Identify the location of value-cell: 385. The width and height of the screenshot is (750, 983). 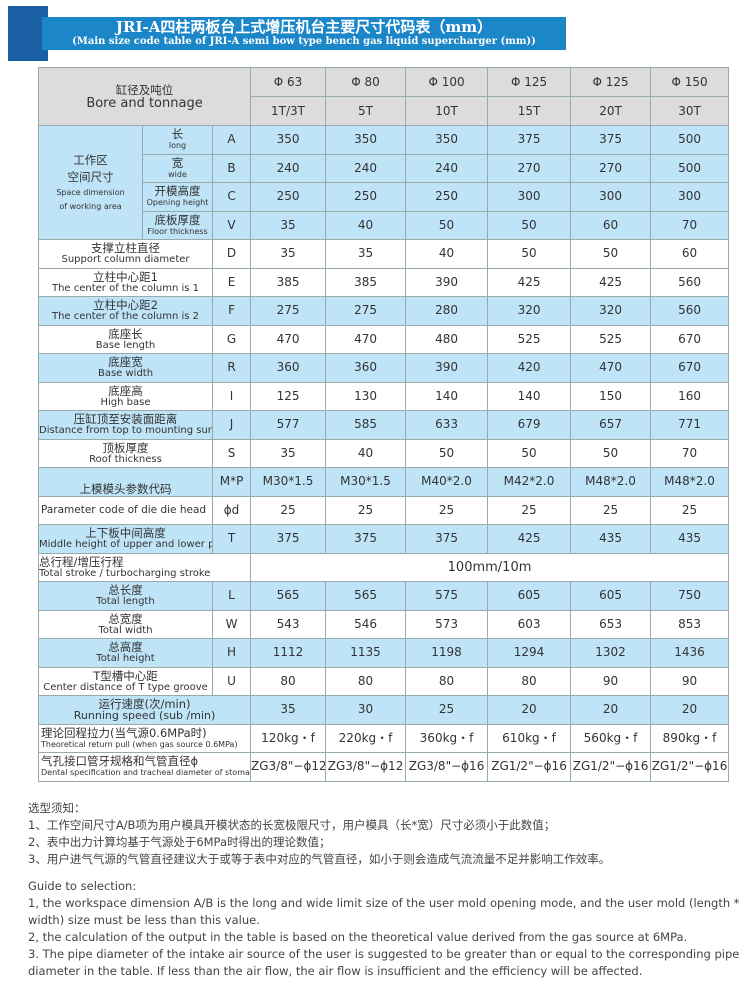
(366, 282).